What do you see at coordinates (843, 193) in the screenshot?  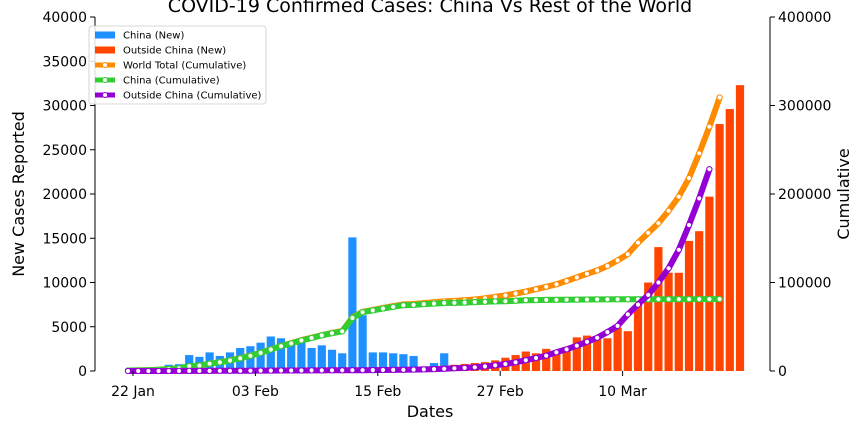 I see `y2-axis-label: Cumulative` at bounding box center [843, 193].